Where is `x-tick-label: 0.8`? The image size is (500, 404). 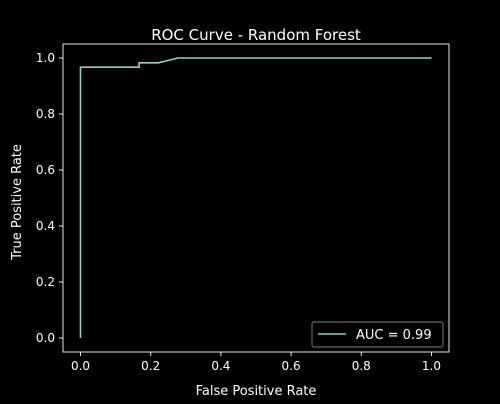
x-tick-label: 0.8 is located at coordinates (361, 366).